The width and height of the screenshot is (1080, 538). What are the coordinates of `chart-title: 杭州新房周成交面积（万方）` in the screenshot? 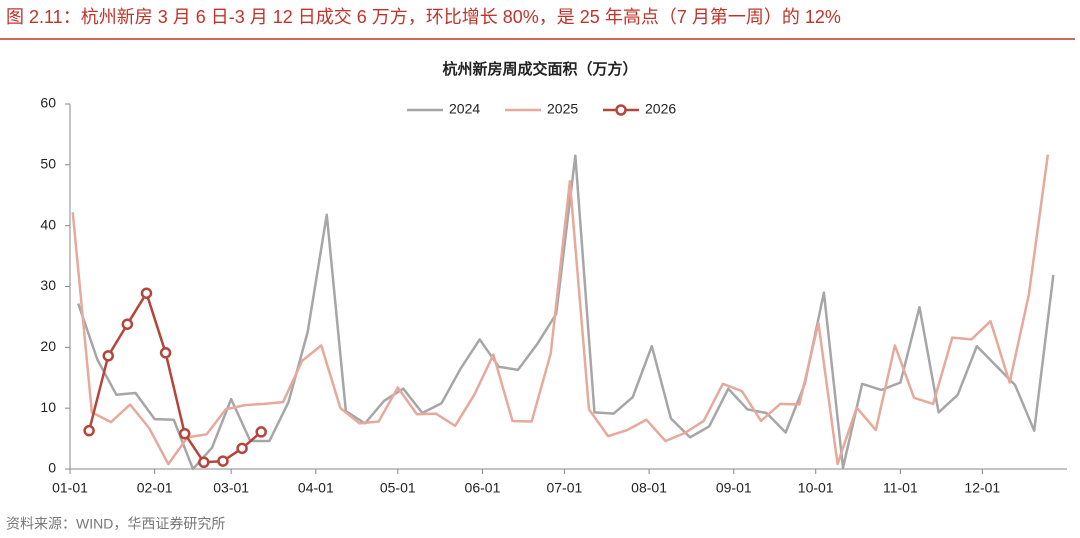 It's located at (539, 69).